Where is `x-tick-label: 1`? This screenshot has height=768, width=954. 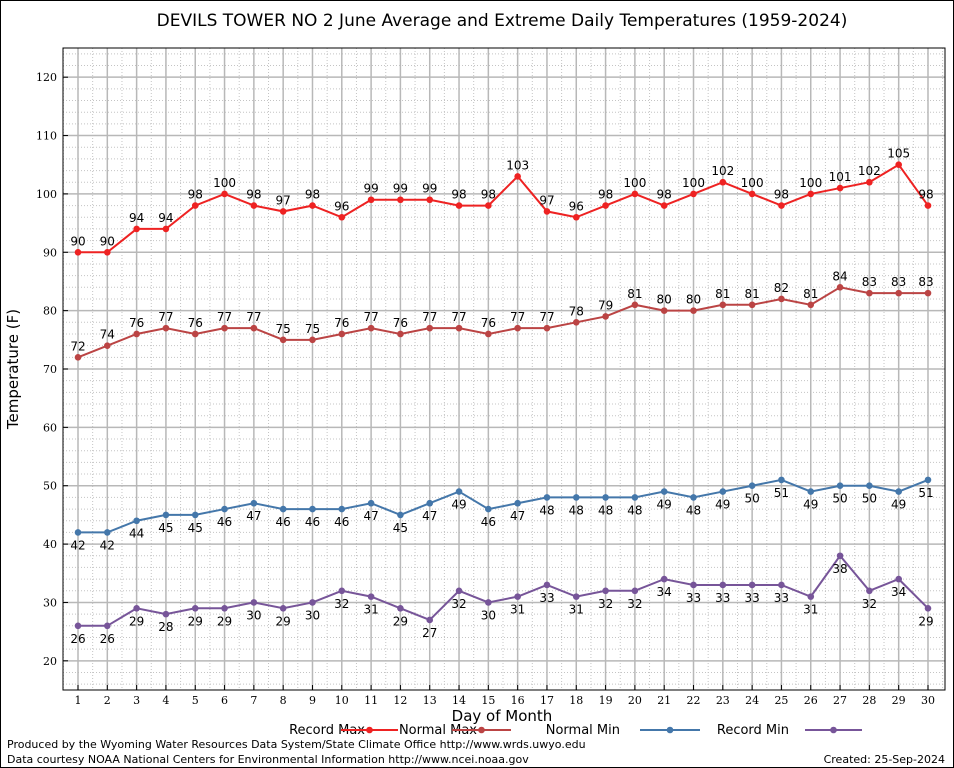
x-tick-label: 1 is located at coordinates (78, 700).